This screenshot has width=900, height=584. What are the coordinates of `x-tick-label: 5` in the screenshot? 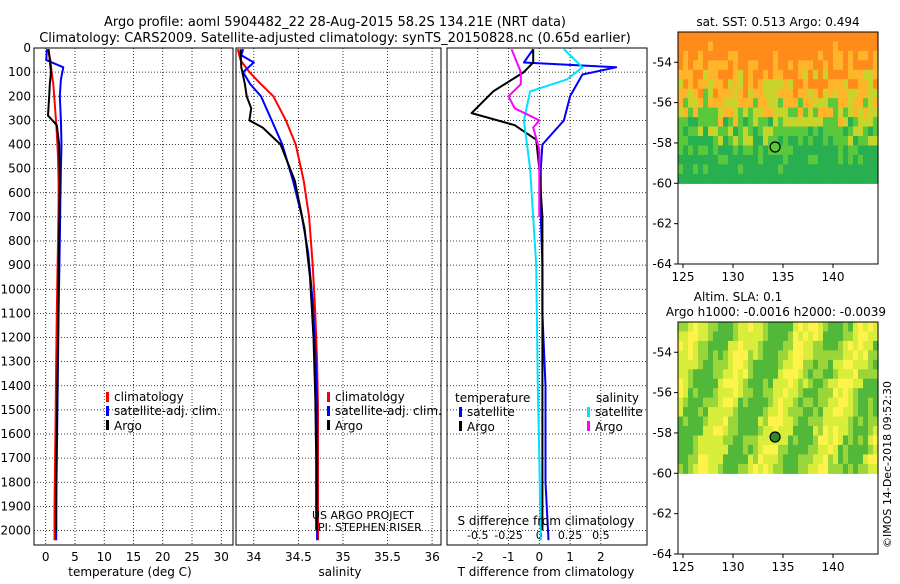 It's located at (75, 557).